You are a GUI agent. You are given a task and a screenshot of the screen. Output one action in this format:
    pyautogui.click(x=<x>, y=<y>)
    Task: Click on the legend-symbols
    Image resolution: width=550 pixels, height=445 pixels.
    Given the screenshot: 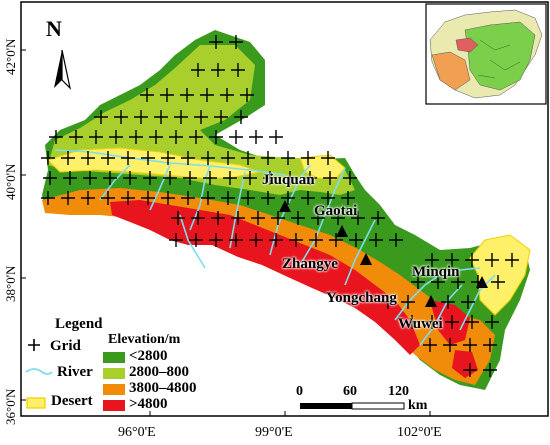 What is the action you would take?
    pyautogui.click(x=75, y=375)
    